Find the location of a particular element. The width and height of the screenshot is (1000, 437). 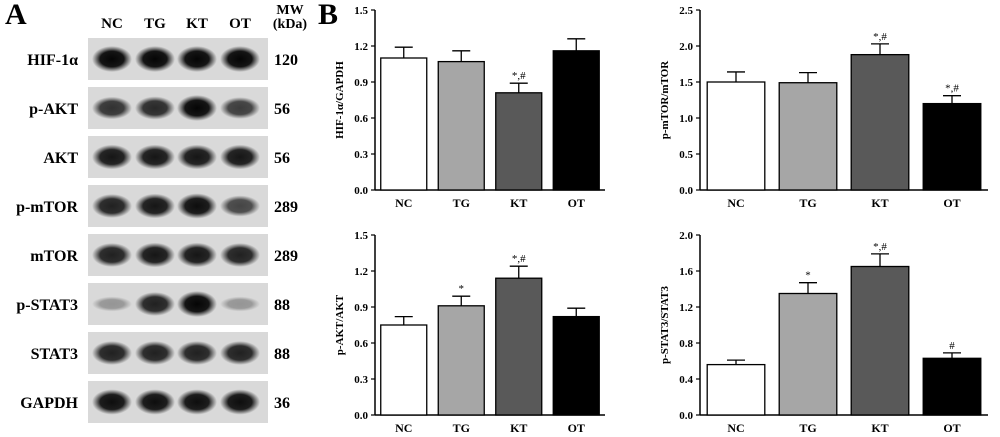

lane-label: NC is located at coordinates (112, 24).